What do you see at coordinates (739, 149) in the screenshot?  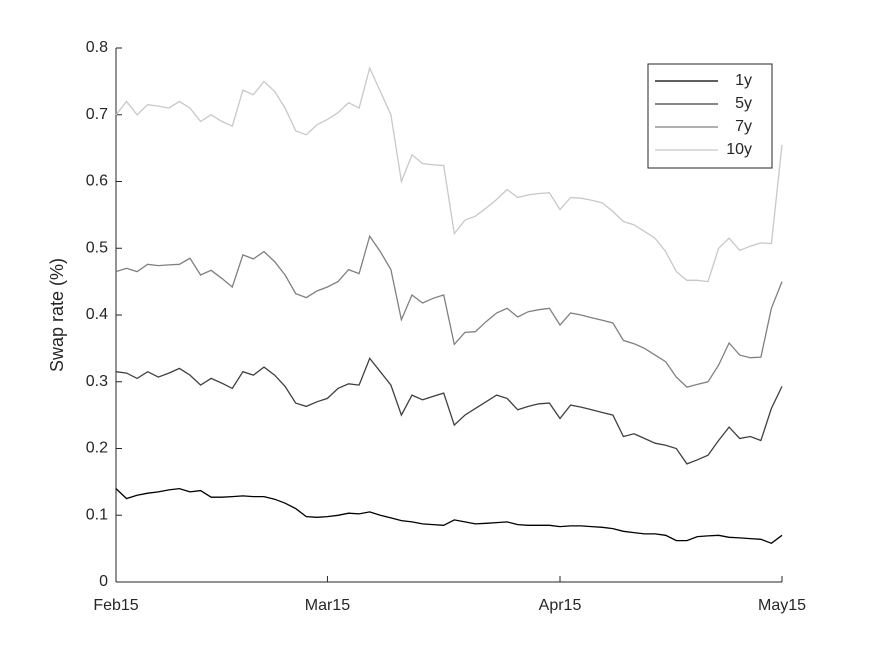 I see `legend-label: 10y` at bounding box center [739, 149].